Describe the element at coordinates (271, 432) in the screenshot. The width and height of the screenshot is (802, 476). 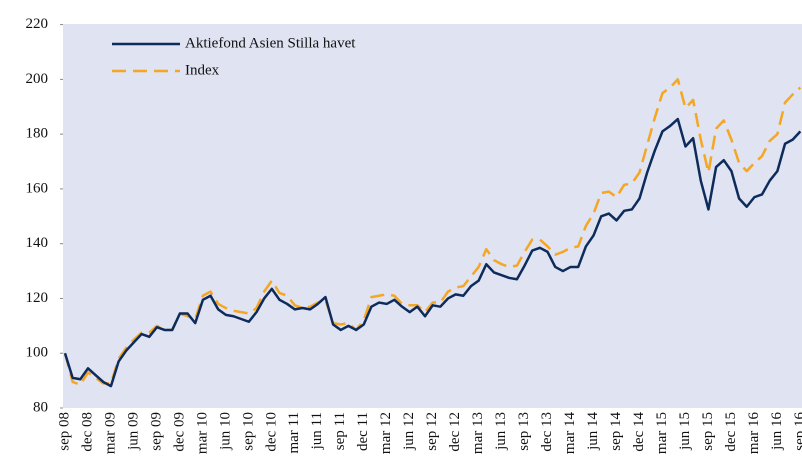
I see `x-tick-label: dec 10` at that location.